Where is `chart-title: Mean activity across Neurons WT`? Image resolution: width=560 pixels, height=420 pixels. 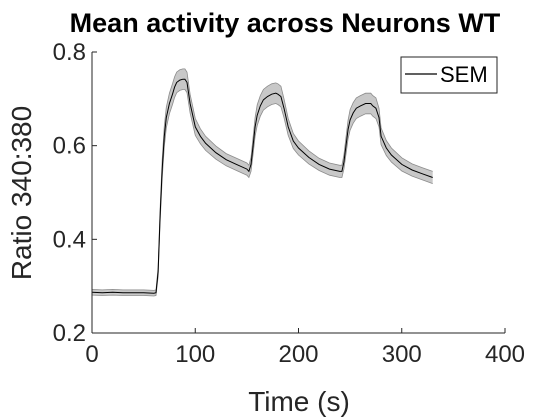
chart-title: Mean activity across Neurons WT is located at coordinates (285, 23).